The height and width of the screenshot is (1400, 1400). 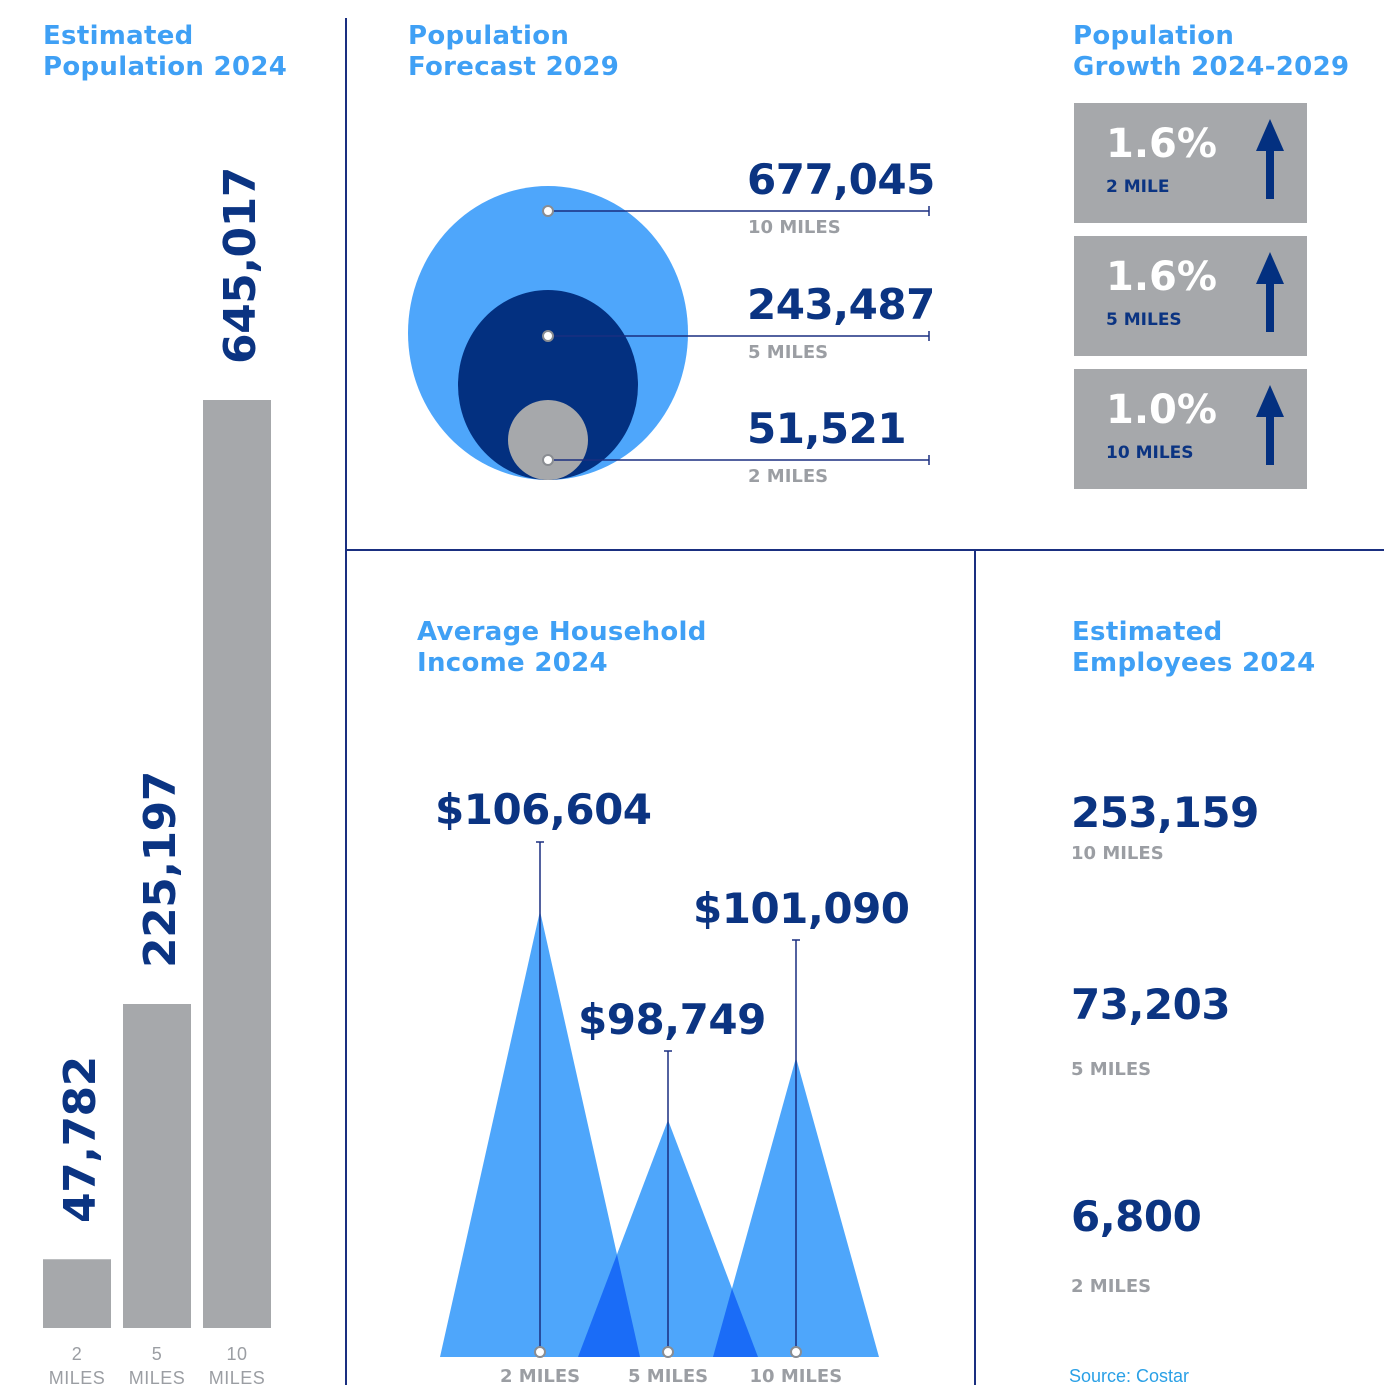 What do you see at coordinates (1154, 36) in the screenshot?
I see `growth-title-line1: Population` at bounding box center [1154, 36].